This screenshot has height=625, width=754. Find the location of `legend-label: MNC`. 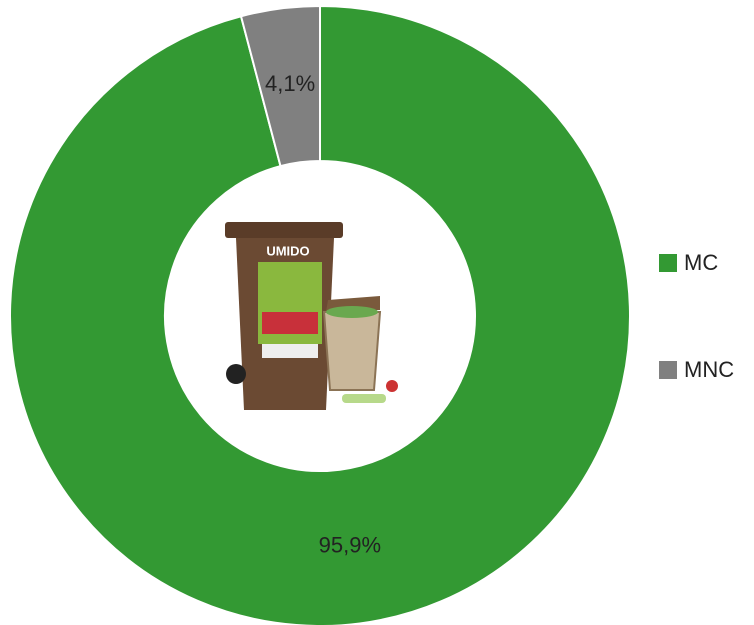

legend-label: MNC is located at coordinates (709, 369).